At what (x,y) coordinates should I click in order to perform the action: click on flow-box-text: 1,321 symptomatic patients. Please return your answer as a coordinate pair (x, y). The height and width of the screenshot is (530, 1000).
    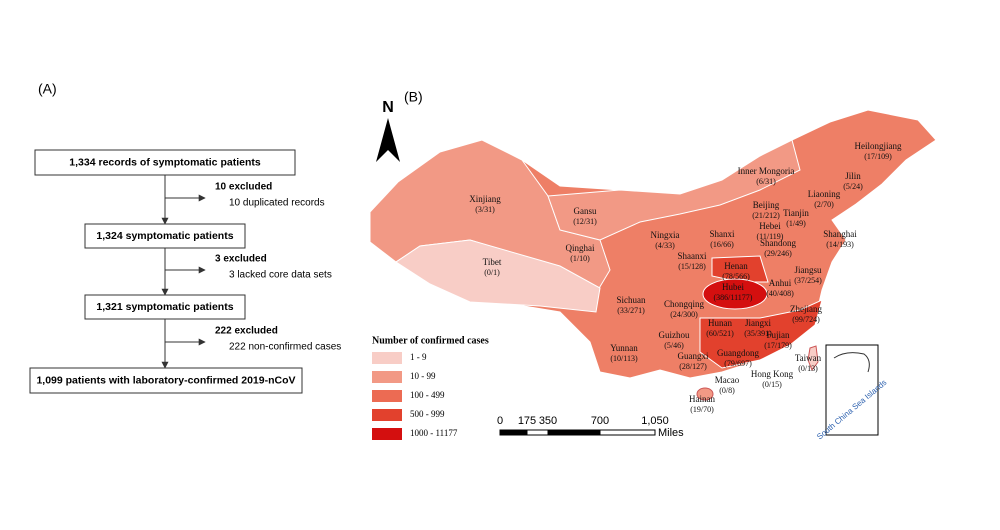
    Looking at the image, I should click on (164, 307).